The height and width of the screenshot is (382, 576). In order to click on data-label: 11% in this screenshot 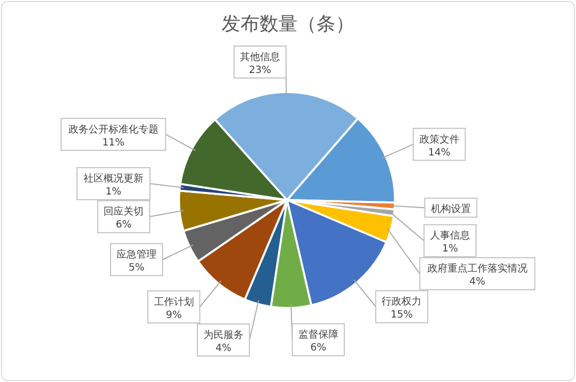, I will do `click(113, 142)`.